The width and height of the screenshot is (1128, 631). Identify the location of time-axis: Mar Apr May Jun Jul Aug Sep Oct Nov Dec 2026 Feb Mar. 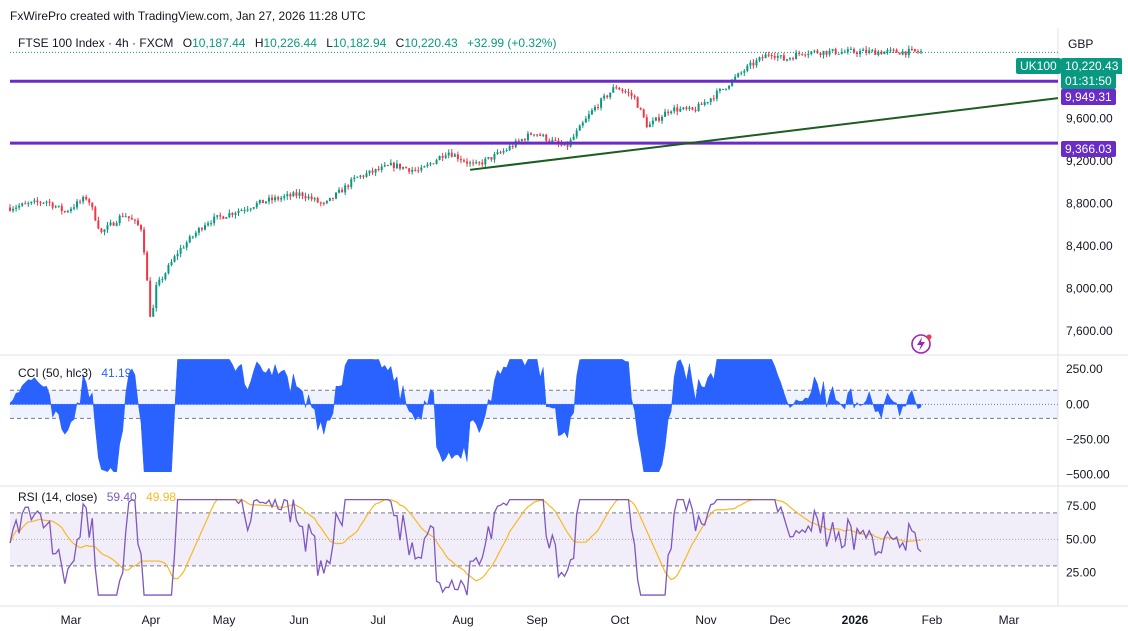
(540, 620).